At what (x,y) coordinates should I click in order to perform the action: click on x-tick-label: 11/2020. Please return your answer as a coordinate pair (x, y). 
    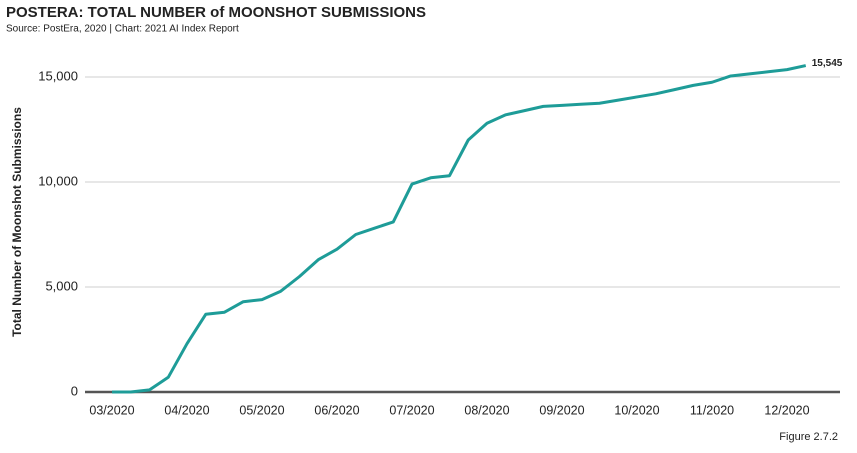
    Looking at the image, I should click on (712, 410).